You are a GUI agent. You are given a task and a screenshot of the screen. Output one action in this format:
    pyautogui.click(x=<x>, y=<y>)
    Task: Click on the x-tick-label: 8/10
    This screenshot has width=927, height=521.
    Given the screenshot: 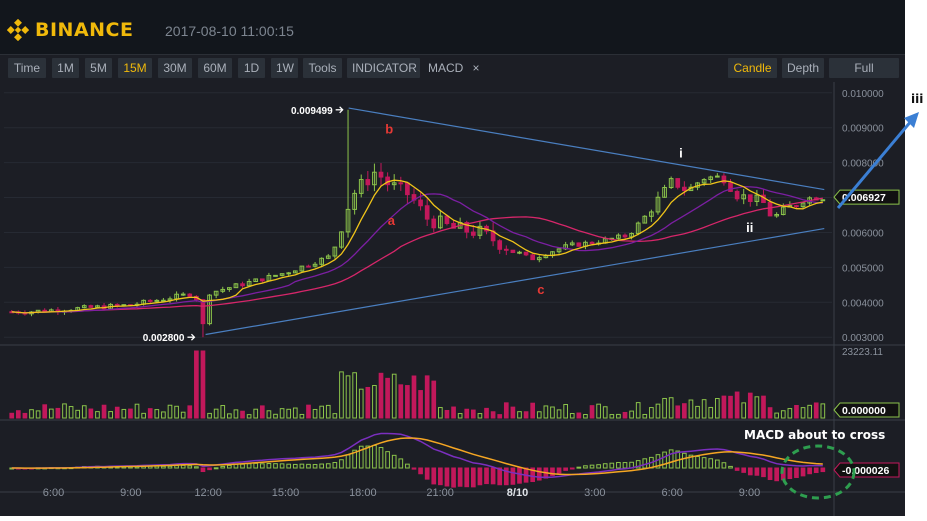 What is the action you would take?
    pyautogui.click(x=517, y=493)
    